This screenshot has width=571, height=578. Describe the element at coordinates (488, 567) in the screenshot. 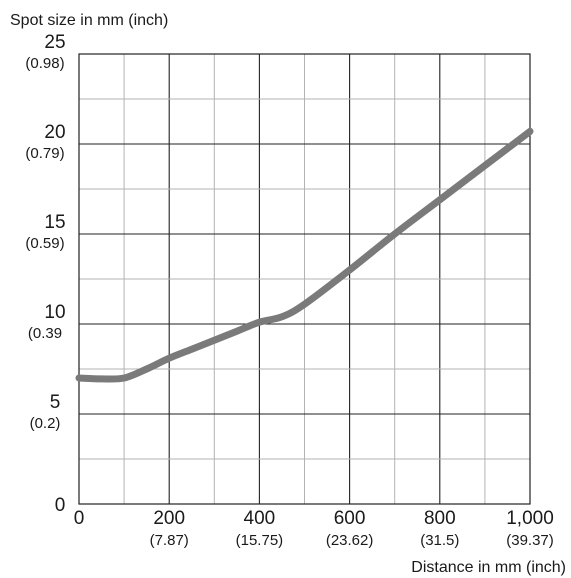

I see `x-axis-title: Distance in mm (inch)` at that location.